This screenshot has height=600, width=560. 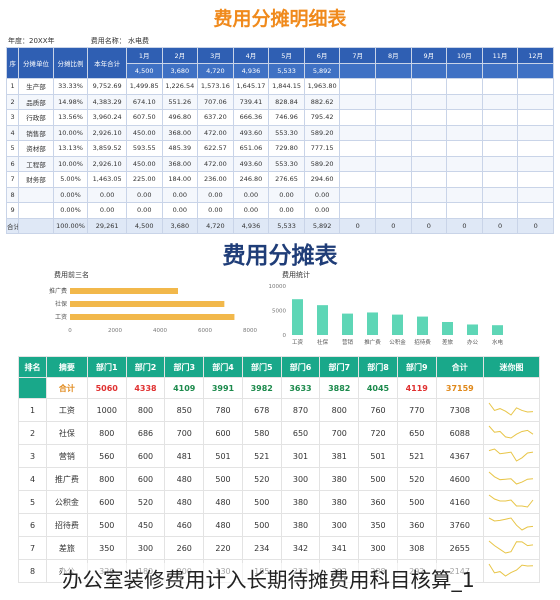 What do you see at coordinates (144, 132) in the screenshot?
I see `table1-cell: 450.00` at bounding box center [144, 132].